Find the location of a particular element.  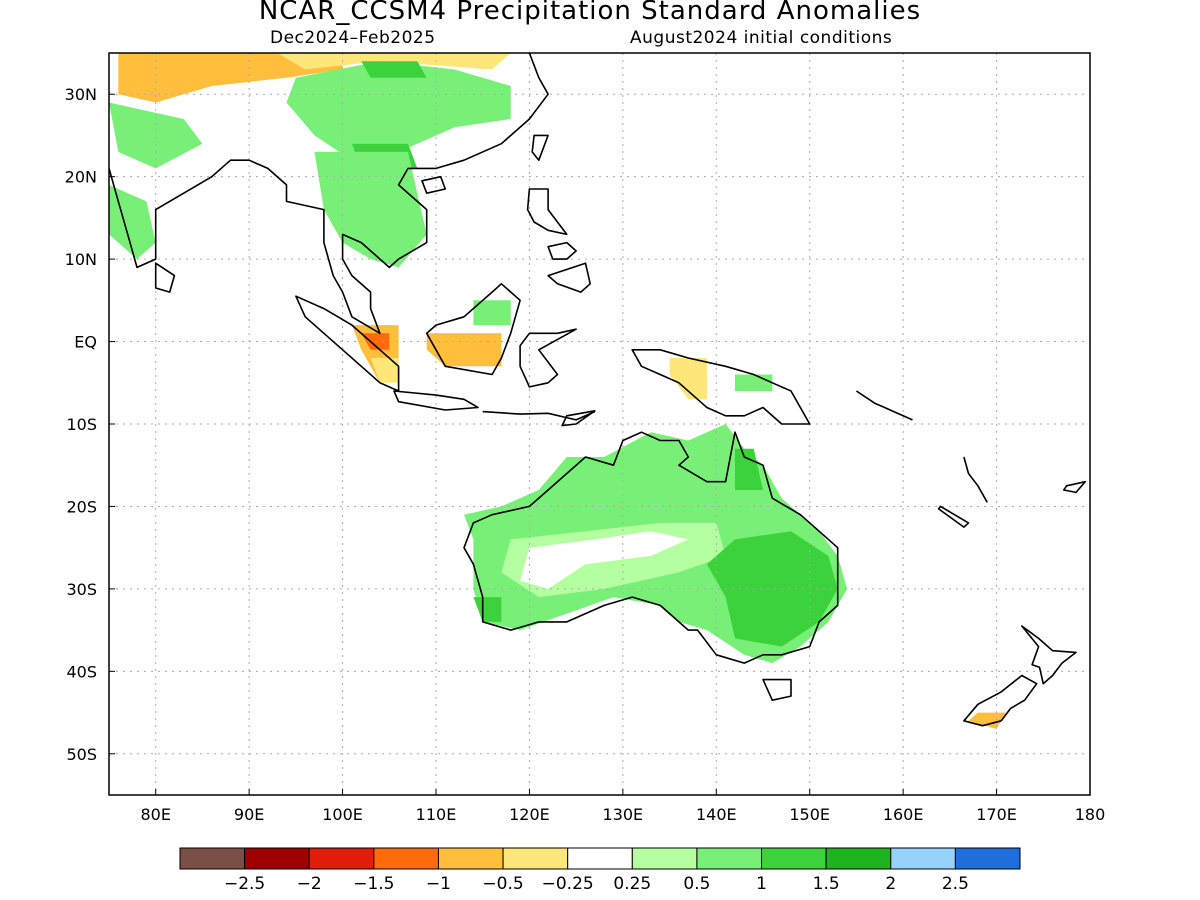

coastline-sulawesi is located at coordinates (548, 358).